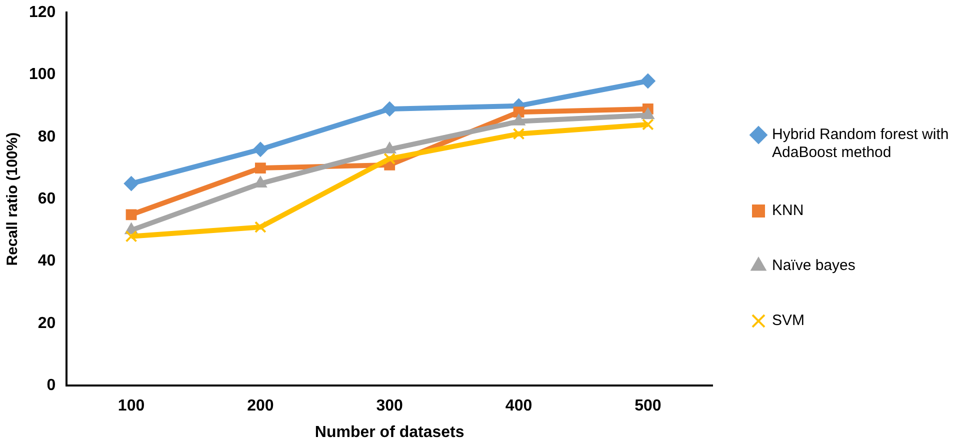 The height and width of the screenshot is (446, 955). What do you see at coordinates (42, 75) in the screenshot?
I see `y-tick-label: 100` at bounding box center [42, 75].